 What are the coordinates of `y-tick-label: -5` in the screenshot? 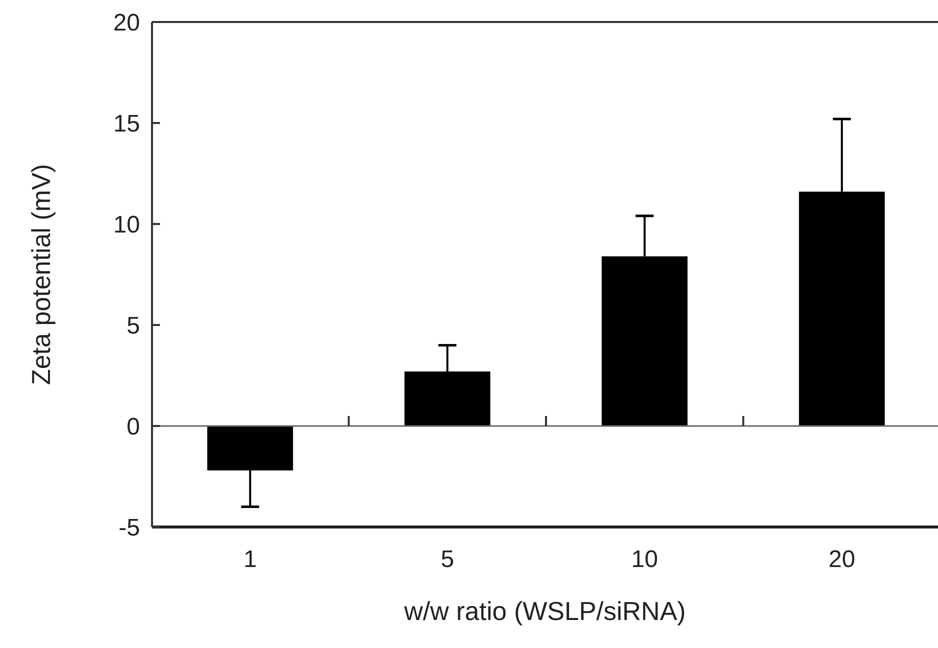 It's located at (129, 528).